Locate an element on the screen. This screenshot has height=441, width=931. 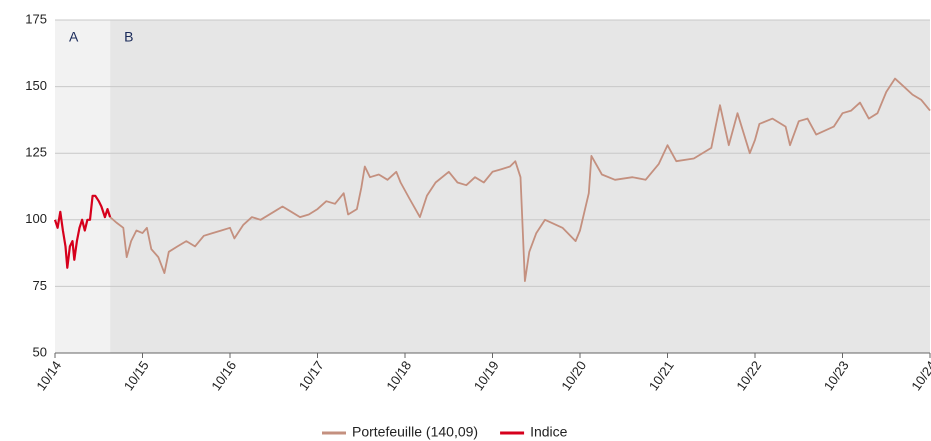
x-tick-label: 10/18 is located at coordinates (398, 375).